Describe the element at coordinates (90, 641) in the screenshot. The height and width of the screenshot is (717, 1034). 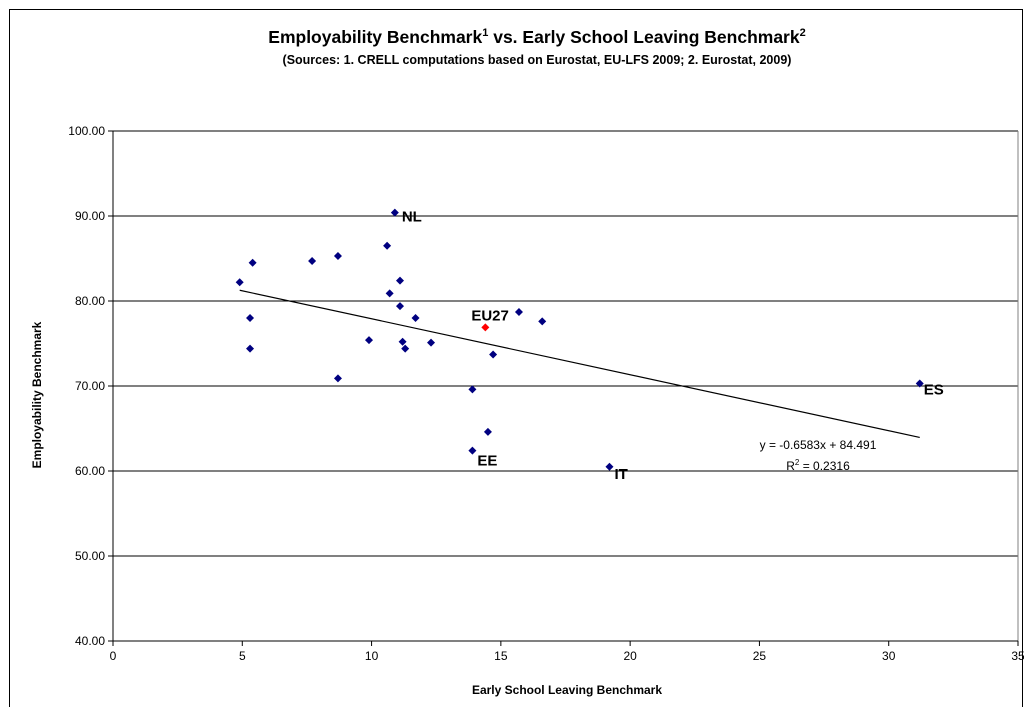
I see `y-tick-label: 40.00` at that location.